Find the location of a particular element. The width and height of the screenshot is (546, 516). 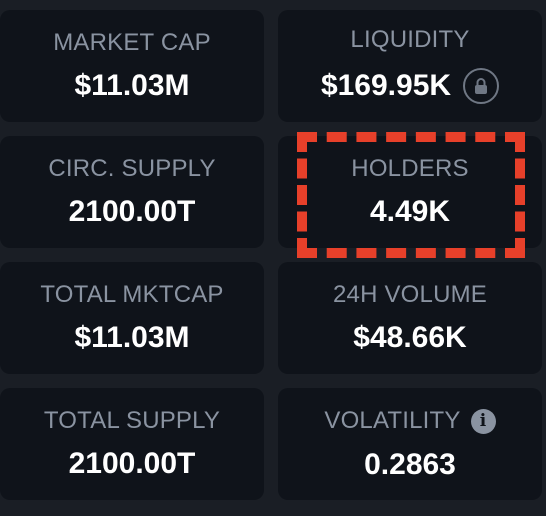

total-supply-label-text: TOTAL SUPPLY is located at coordinates (132, 420).